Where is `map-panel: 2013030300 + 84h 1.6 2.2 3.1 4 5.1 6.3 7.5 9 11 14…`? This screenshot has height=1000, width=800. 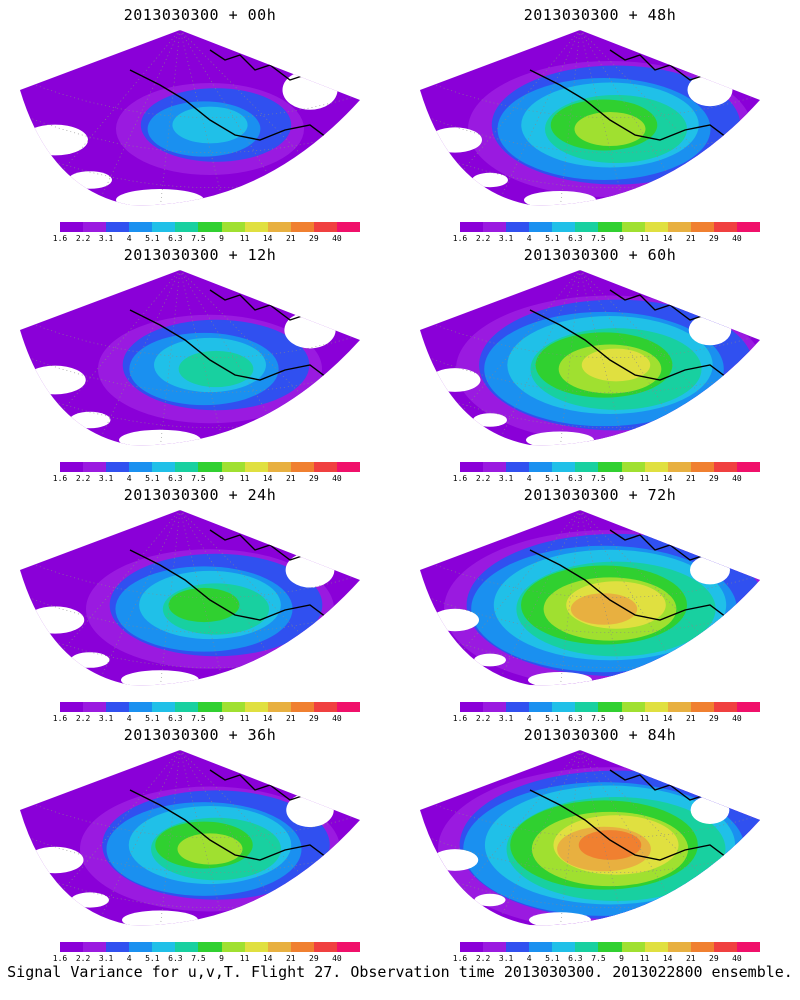
map-panel: 2013030300 + 84h 1.6 2.2 3.1 4 5.1 6.3 7.5 9 11 14… is located at coordinates (600, 841).